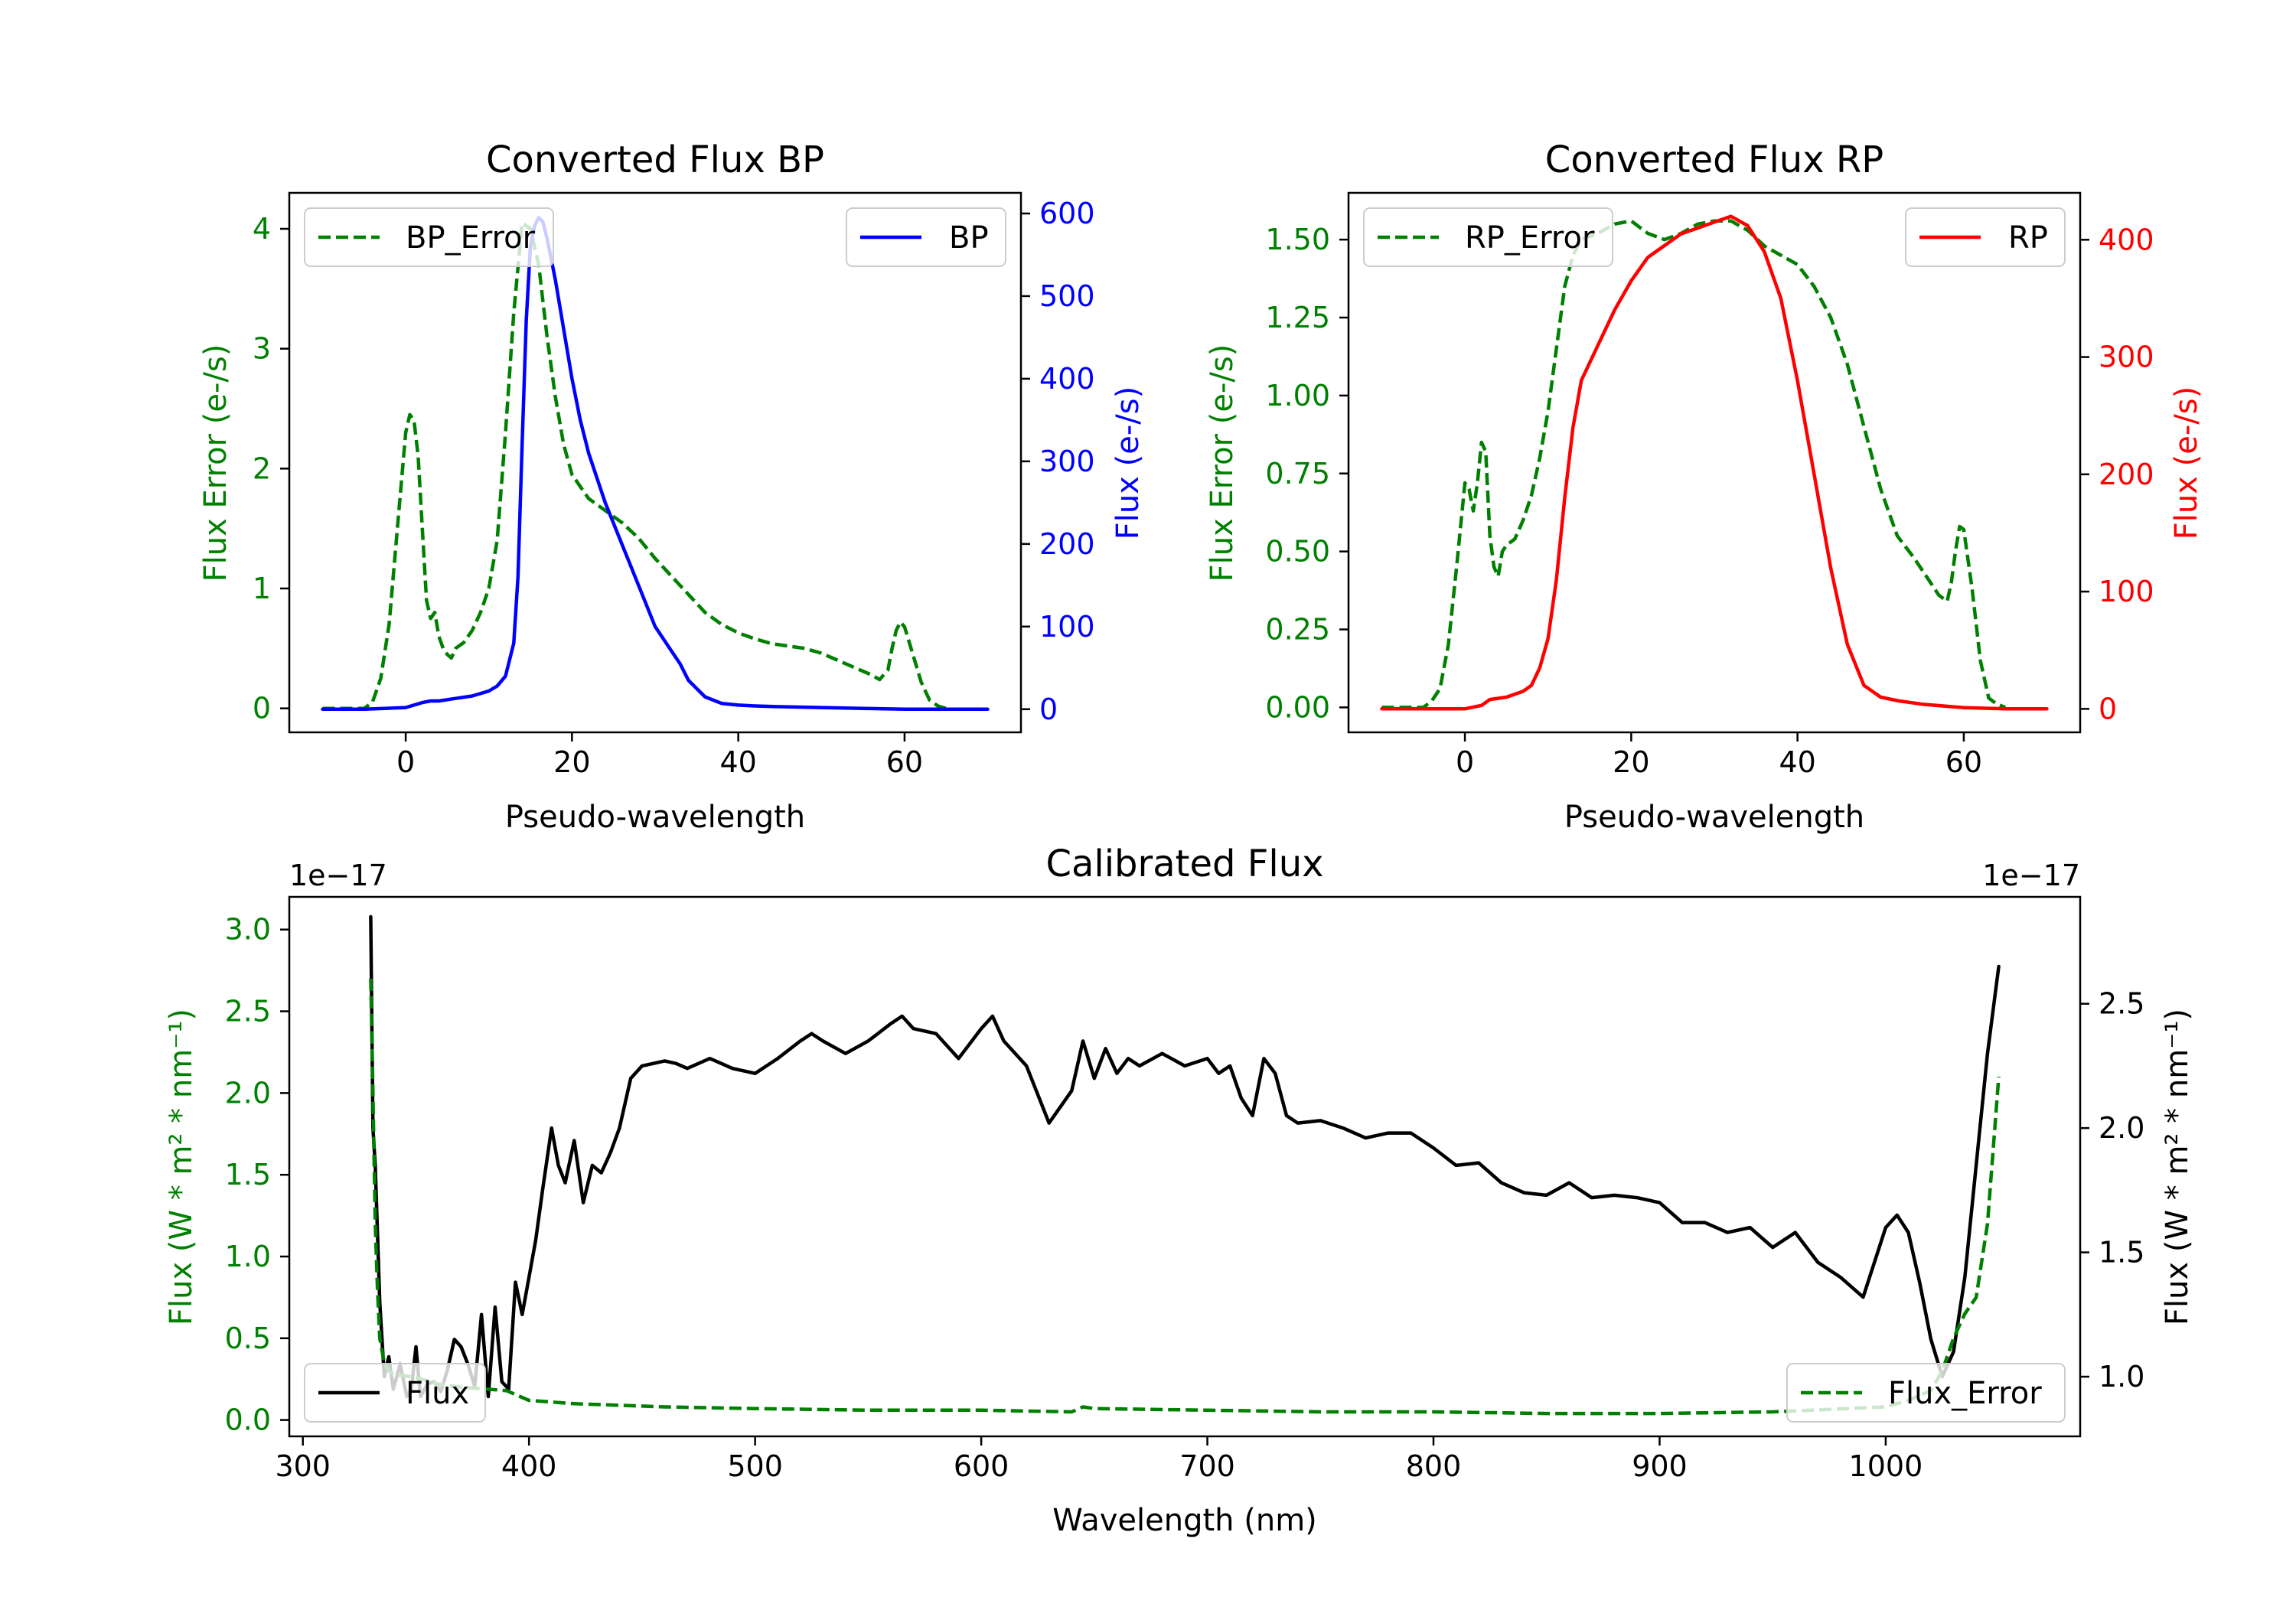 Image resolution: width=2296 pixels, height=1607 pixels. Describe the element at coordinates (262, 588) in the screenshot. I see `bp-y-tick-label-left: 1` at that location.